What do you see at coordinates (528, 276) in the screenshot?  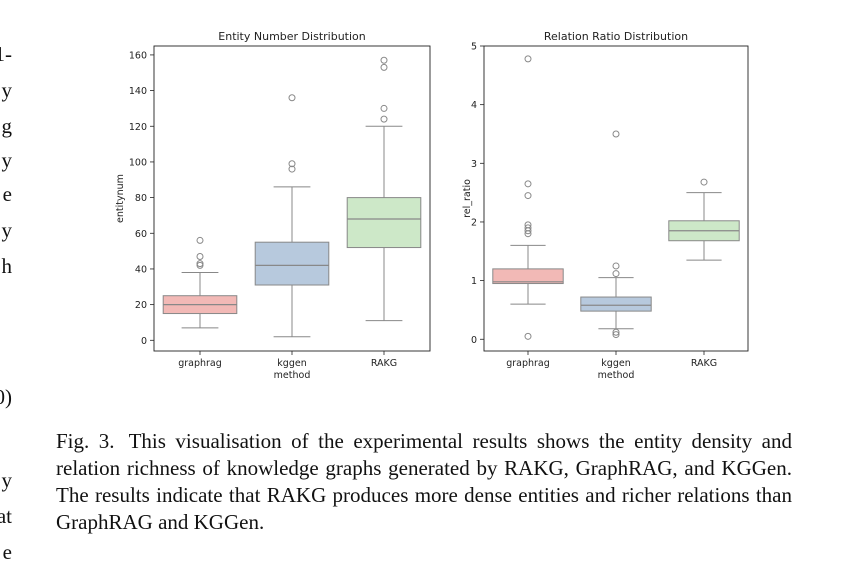 I see `box-graphrag` at bounding box center [528, 276].